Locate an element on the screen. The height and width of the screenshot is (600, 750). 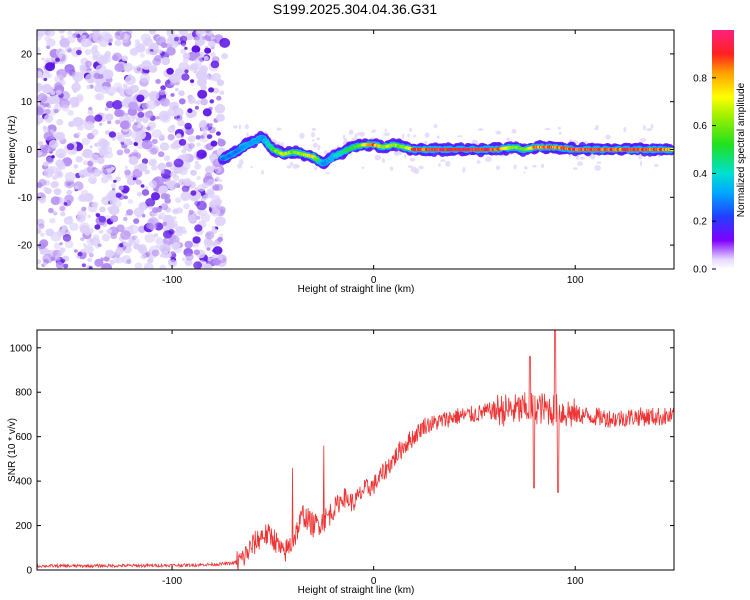
spectrogram-x-label: Height of straight line (km) is located at coordinates (356, 289).